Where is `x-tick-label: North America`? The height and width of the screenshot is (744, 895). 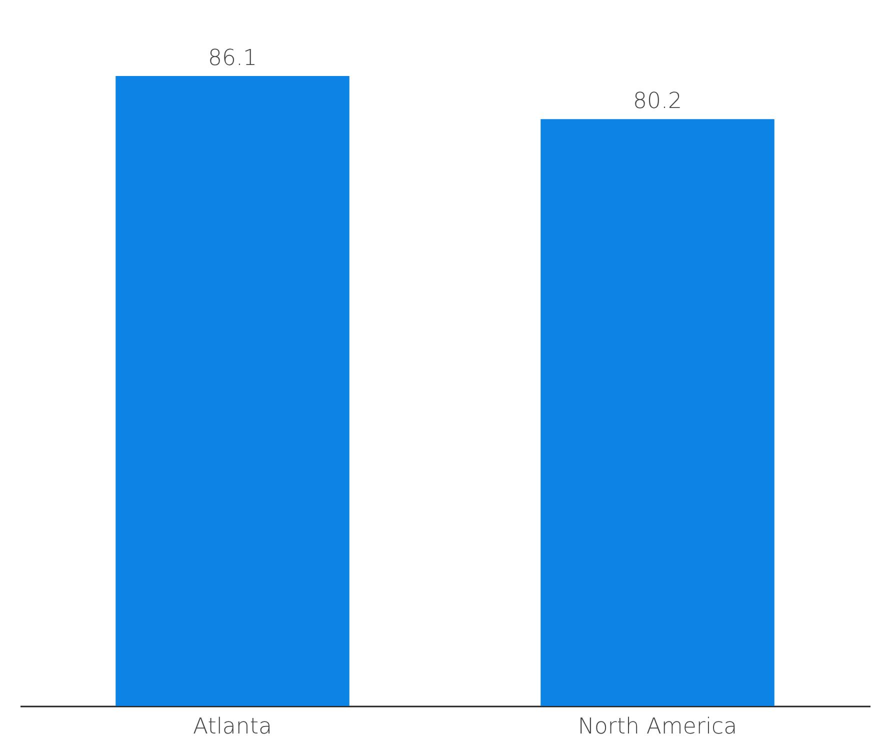
x-tick-label: North America is located at coordinates (658, 727).